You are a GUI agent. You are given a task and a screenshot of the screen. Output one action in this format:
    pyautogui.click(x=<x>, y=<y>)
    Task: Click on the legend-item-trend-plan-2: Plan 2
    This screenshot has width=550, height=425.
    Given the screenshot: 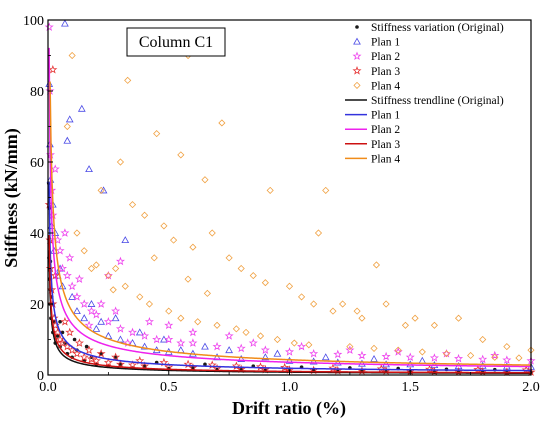 What is the action you would take?
    pyautogui.click(x=372, y=130)
    